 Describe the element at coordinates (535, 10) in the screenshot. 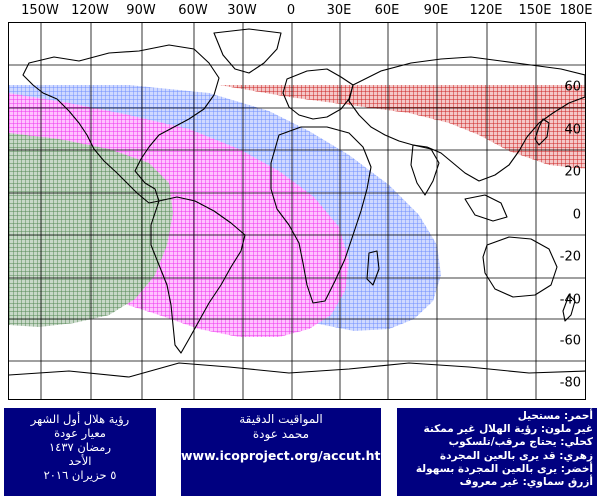

I see `lon-label: 150E` at that location.